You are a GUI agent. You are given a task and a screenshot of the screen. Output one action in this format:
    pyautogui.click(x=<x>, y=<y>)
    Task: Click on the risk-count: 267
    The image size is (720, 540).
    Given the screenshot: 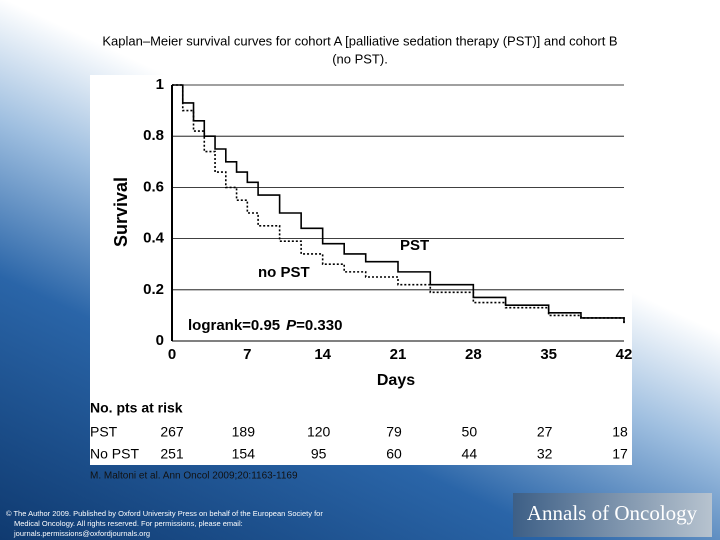 What is the action you would take?
    pyautogui.click(x=172, y=432)
    